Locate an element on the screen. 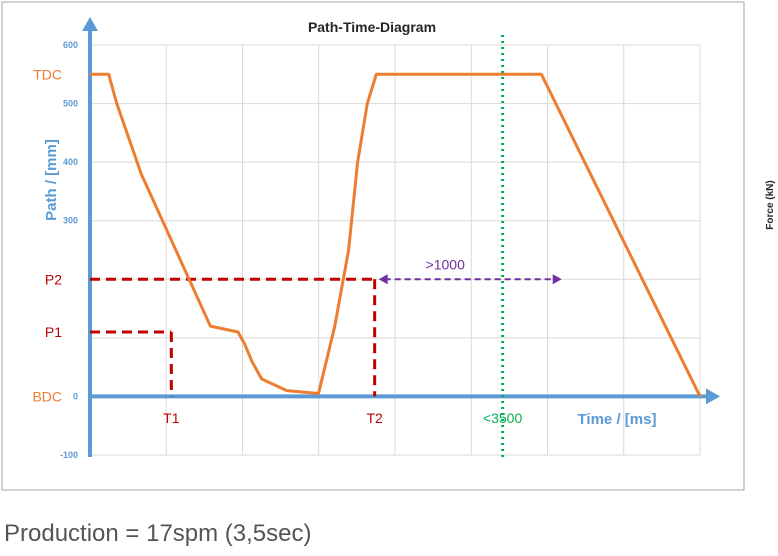  level-label: BDC is located at coordinates (47, 396).